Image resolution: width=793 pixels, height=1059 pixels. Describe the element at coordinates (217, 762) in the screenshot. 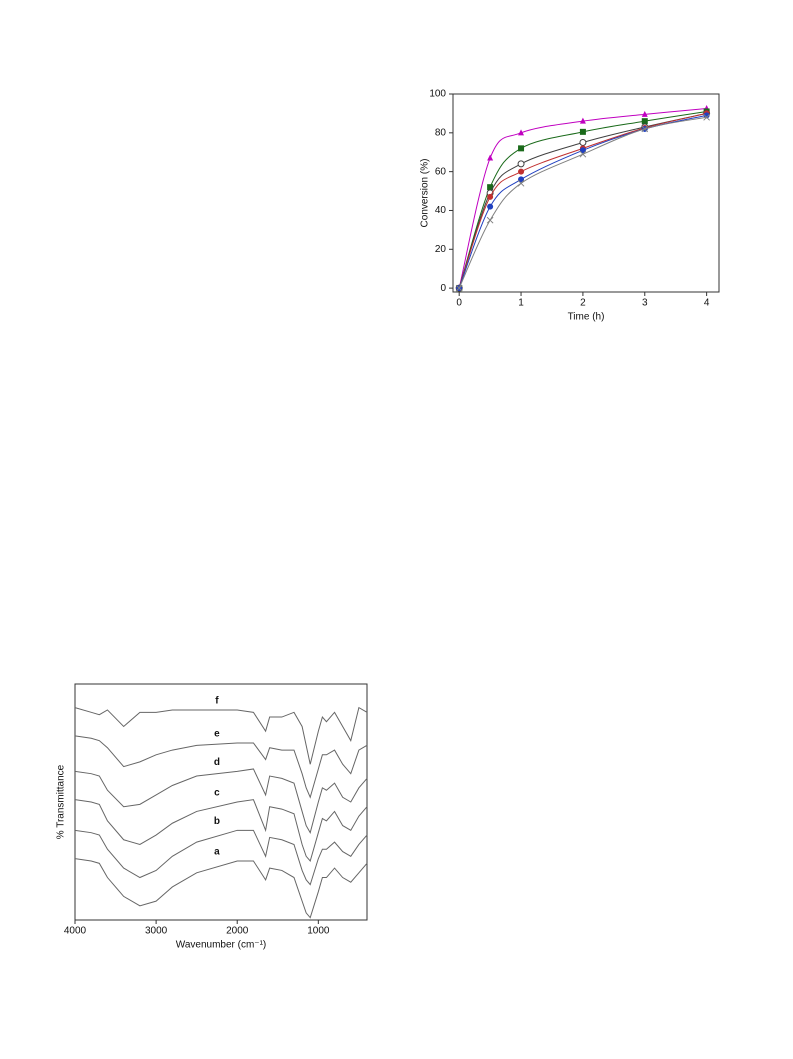

I see `curve-label: d` at that location.